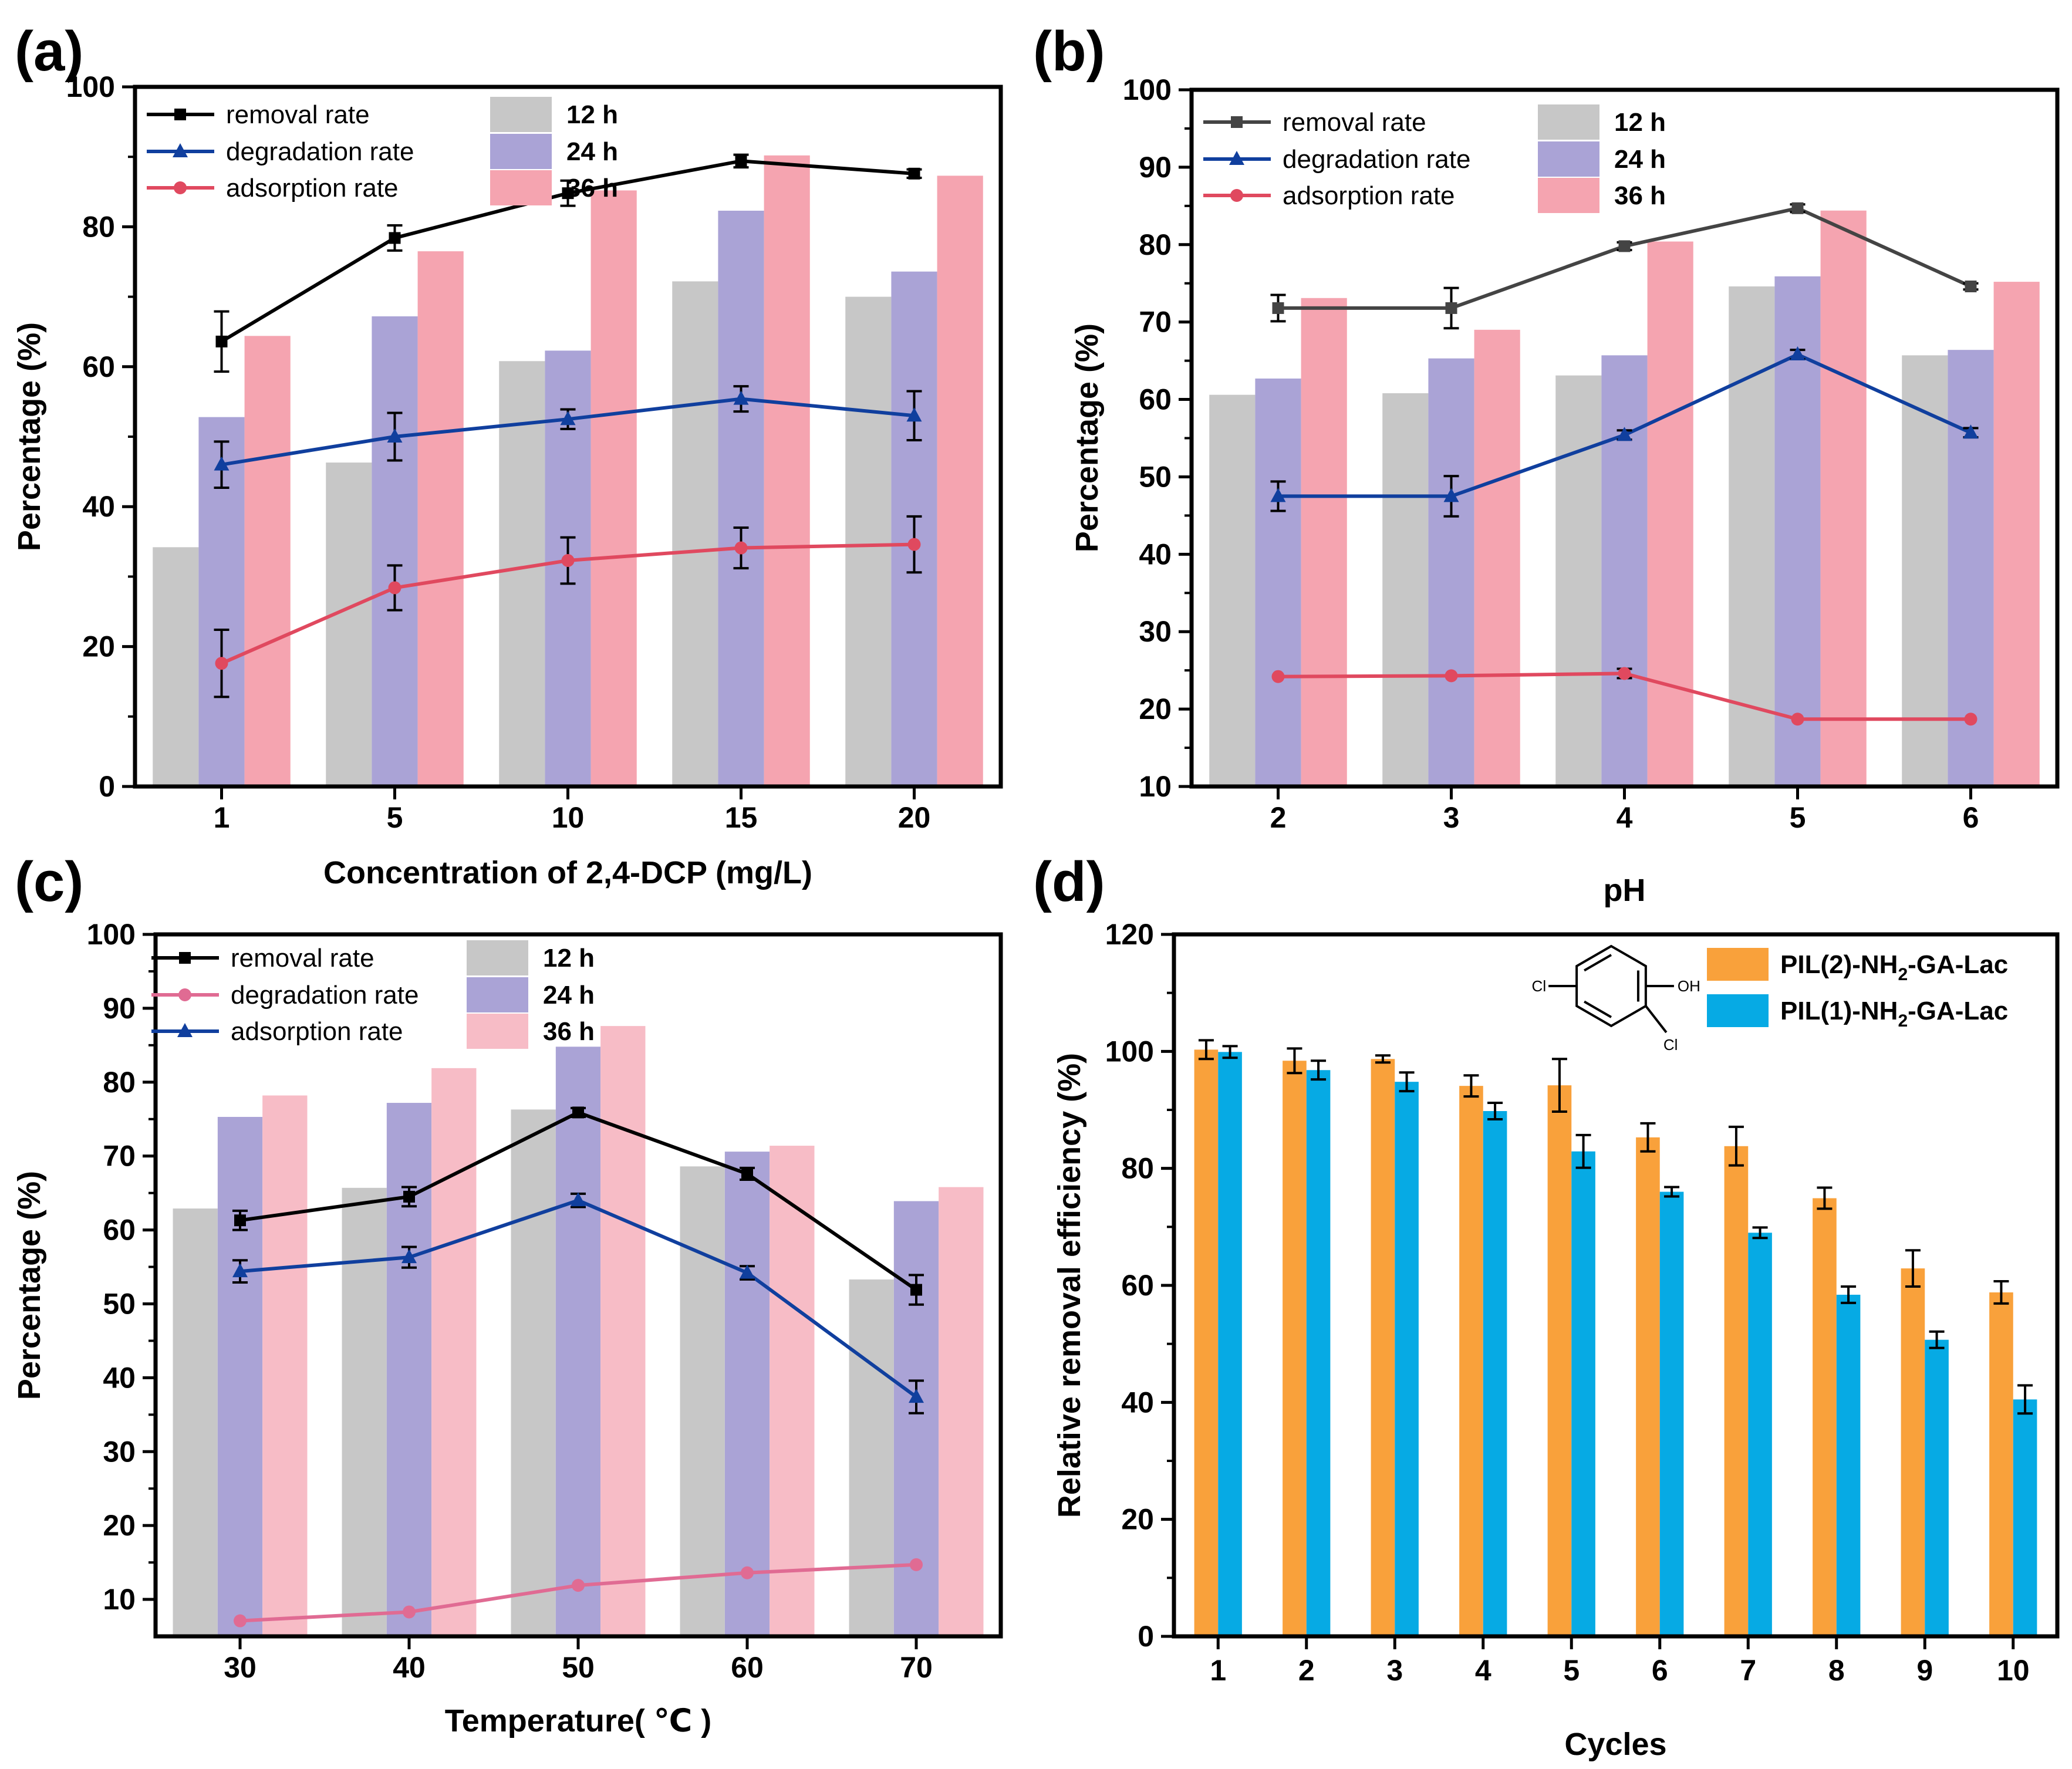 The width and height of the screenshot is (2072, 1769). What do you see at coordinates (1137, 1519) in the screenshot?
I see `ytick-label-3-1: 20` at bounding box center [1137, 1519].